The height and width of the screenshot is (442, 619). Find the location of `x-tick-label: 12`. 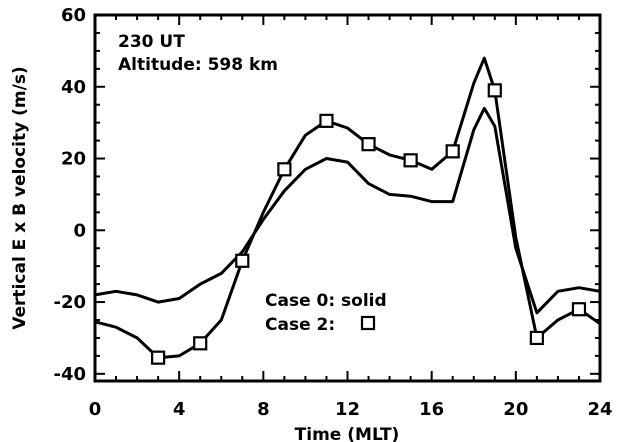

x-tick-label: 12 is located at coordinates (347, 409).